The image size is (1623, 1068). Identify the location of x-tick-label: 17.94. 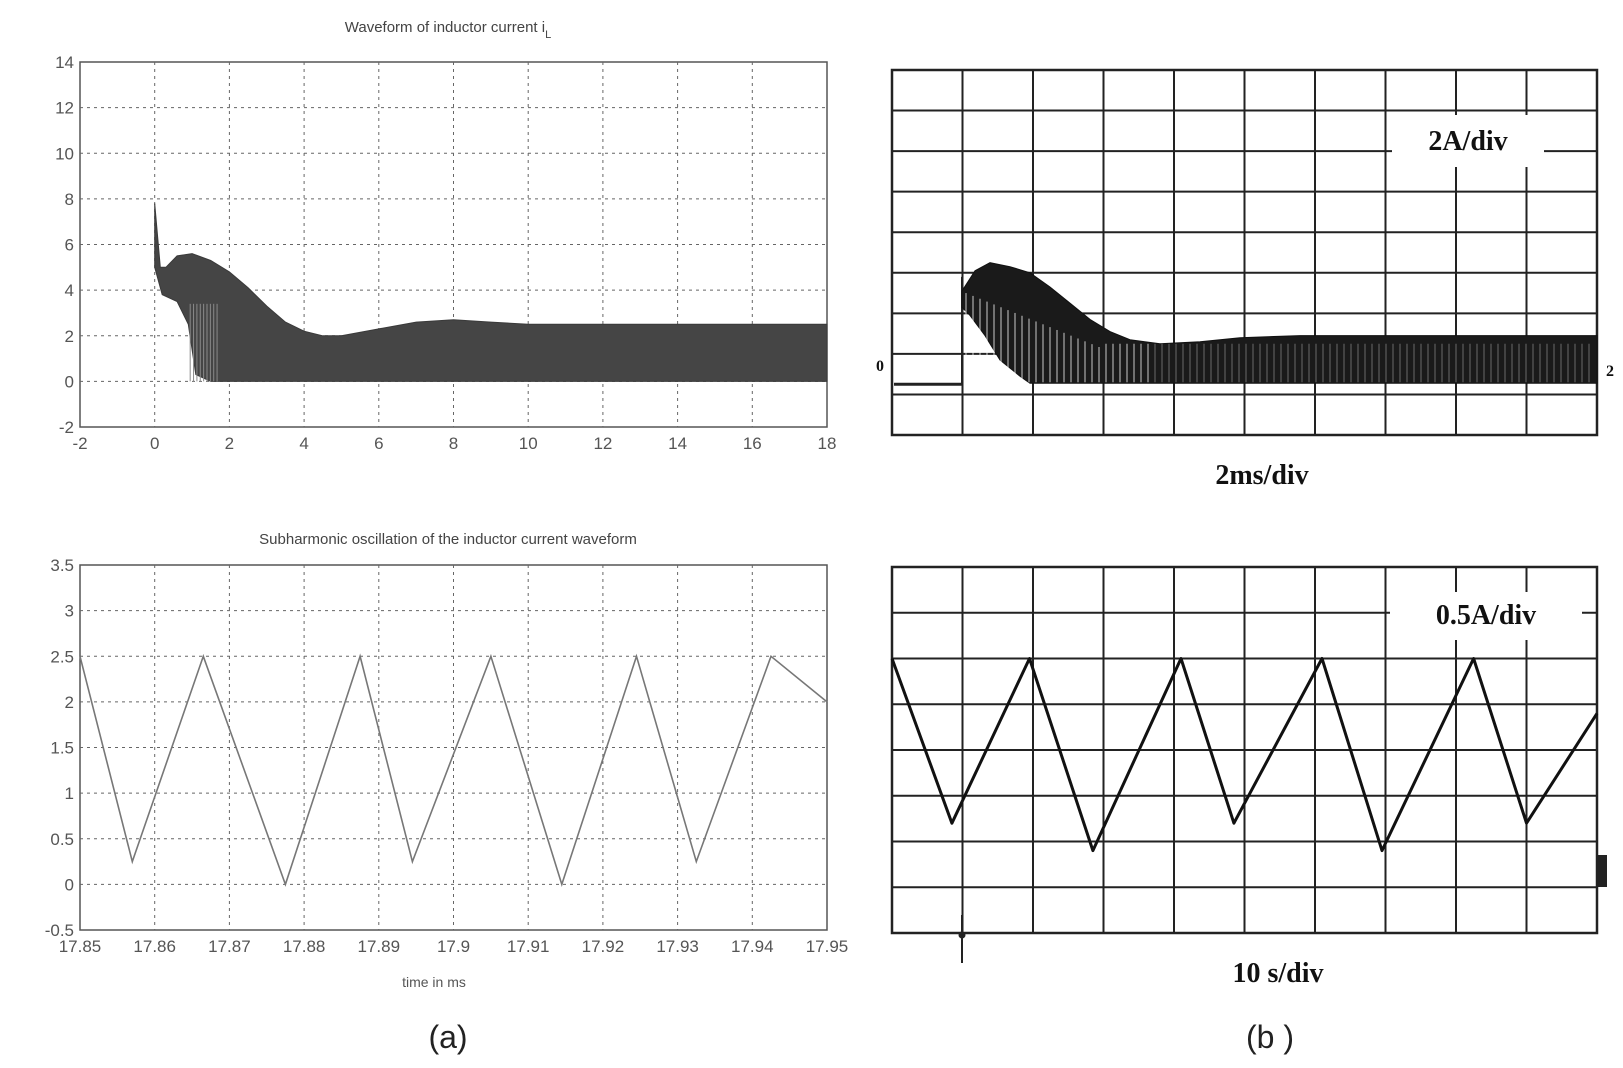
(752, 946).